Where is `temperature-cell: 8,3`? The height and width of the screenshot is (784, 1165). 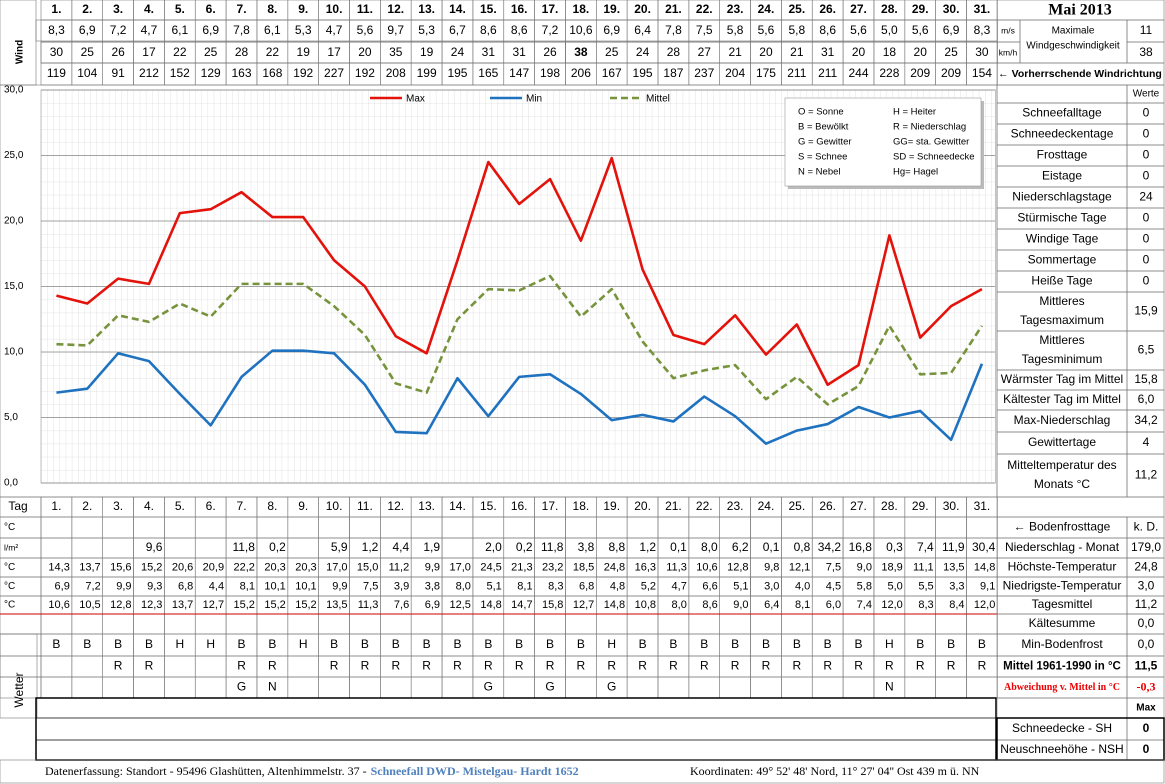
temperature-cell: 8,3 is located at coordinates (555, 586).